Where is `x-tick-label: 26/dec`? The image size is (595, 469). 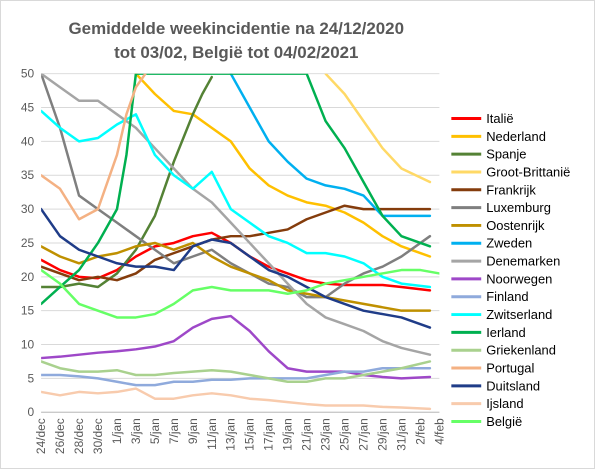 x-tick-label: 26/dec is located at coordinates (60, 436).